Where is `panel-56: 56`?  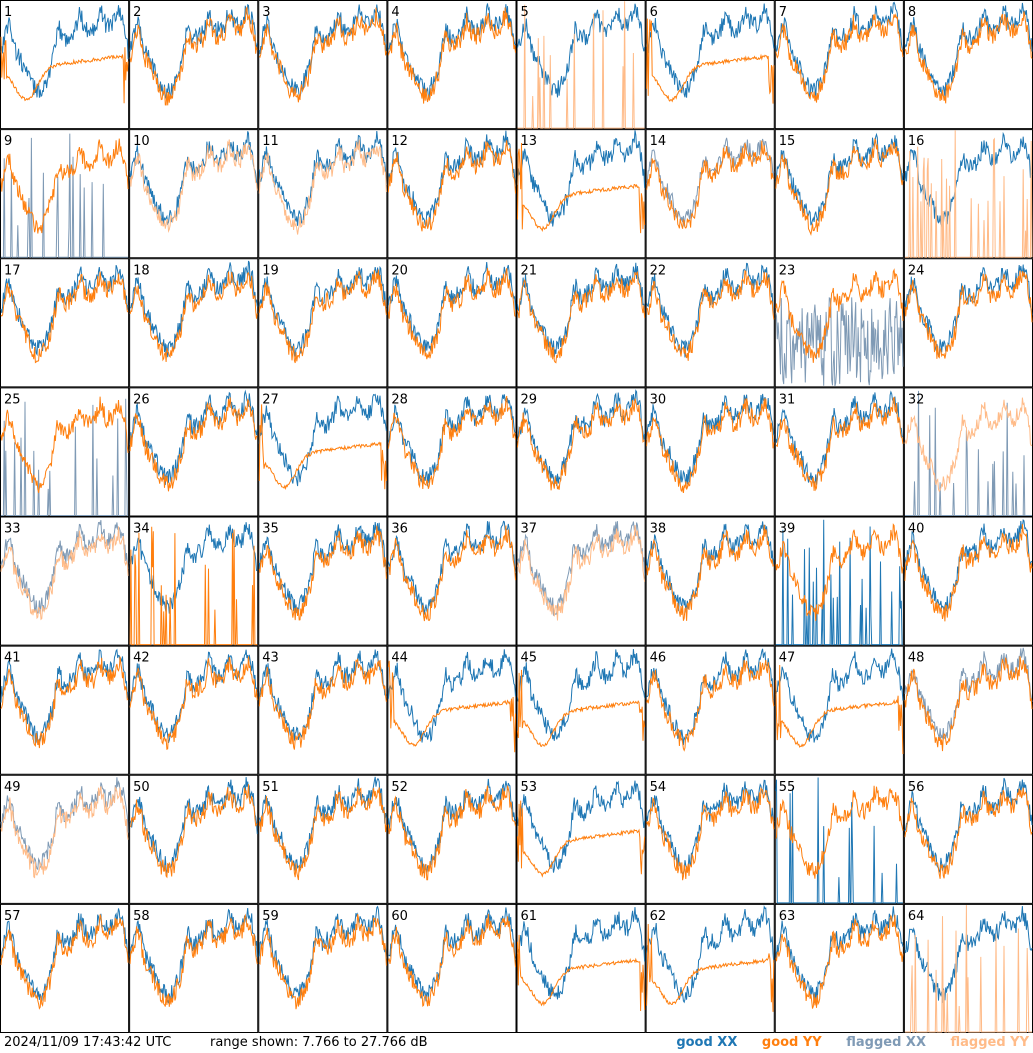 panel-56: 56 is located at coordinates (968, 839).